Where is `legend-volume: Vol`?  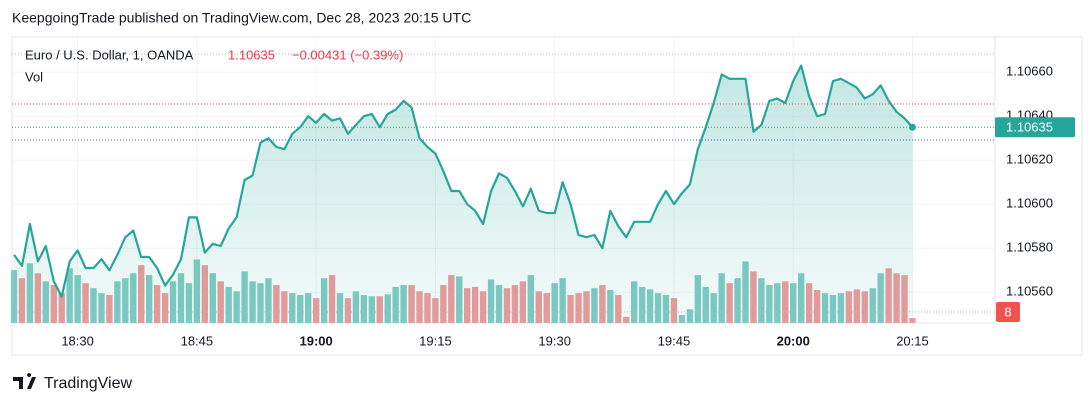 legend-volume: Vol is located at coordinates (34, 76).